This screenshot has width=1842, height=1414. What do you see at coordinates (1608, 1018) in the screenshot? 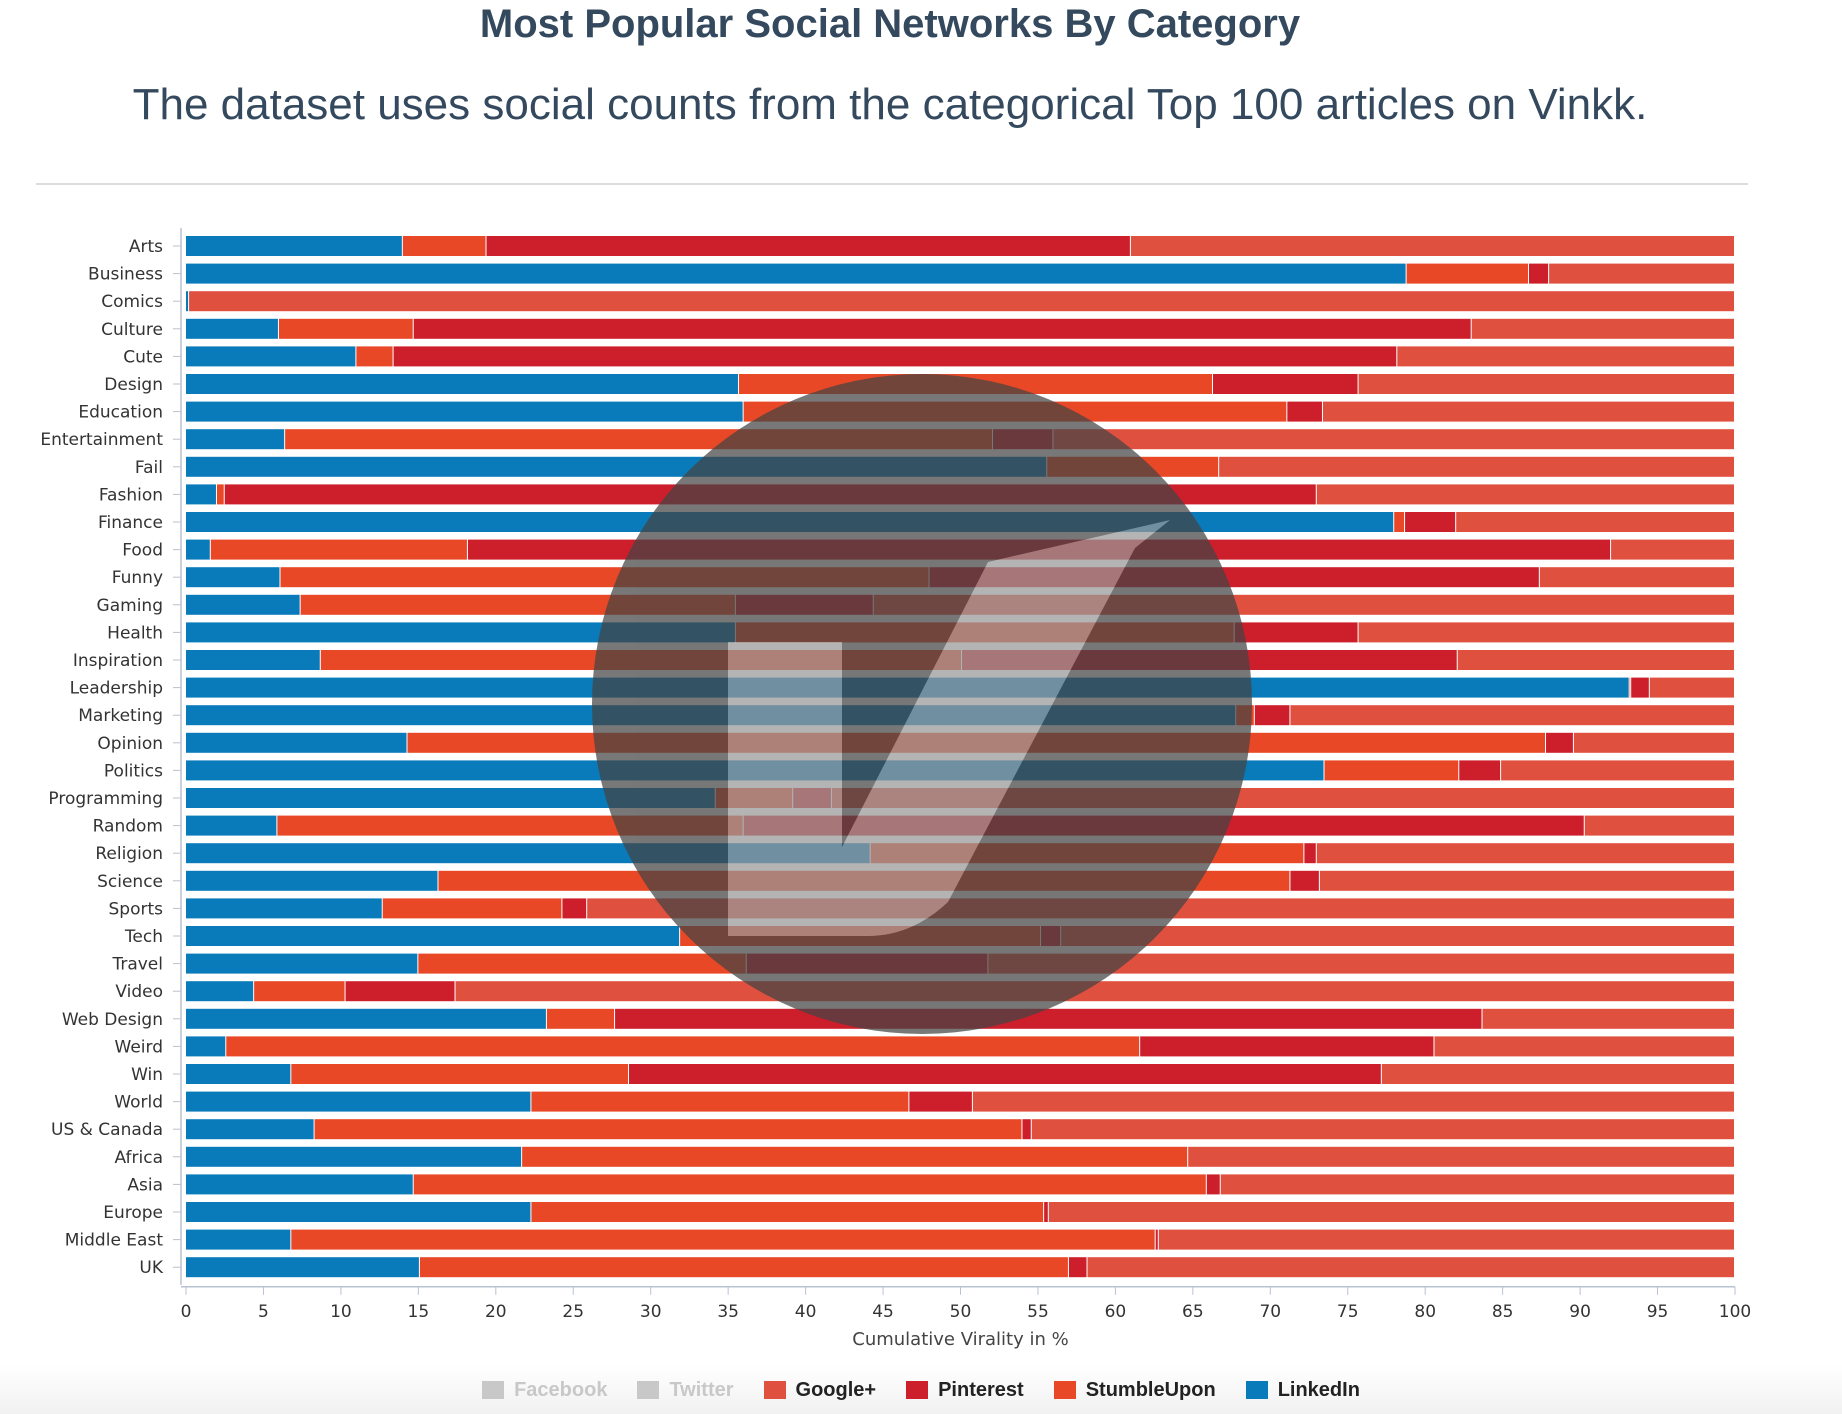
I see `bar-google--28` at bounding box center [1608, 1018].